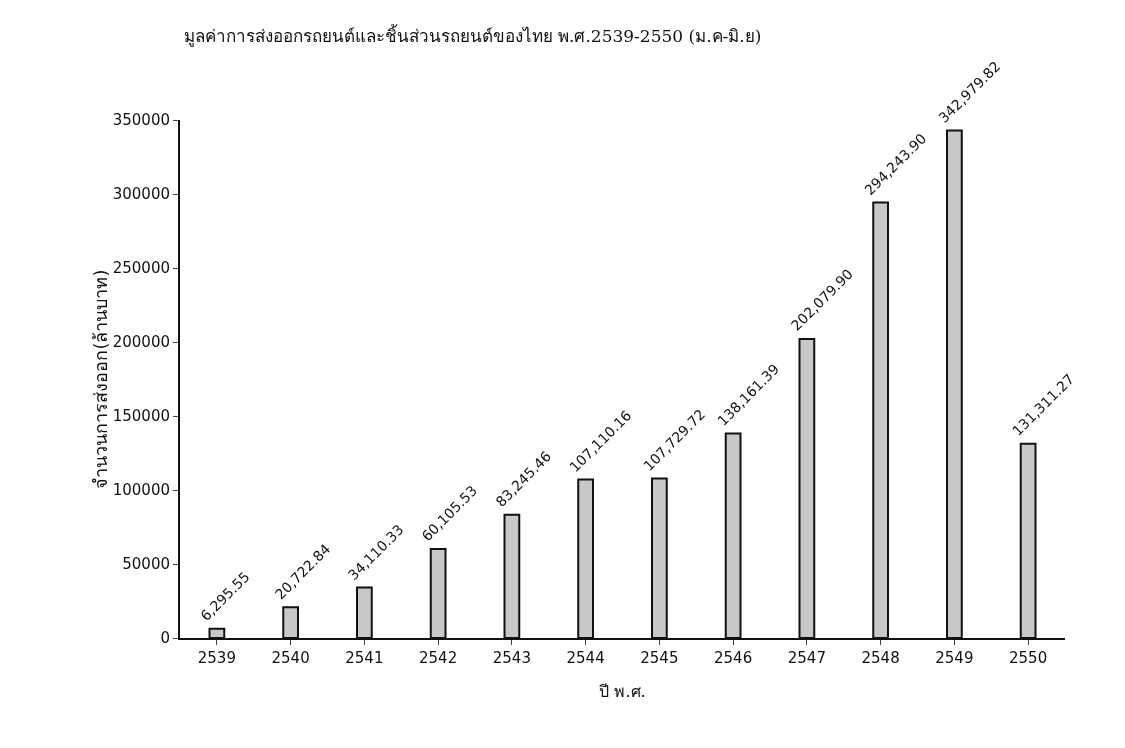 The height and width of the screenshot is (748, 1125). What do you see at coordinates (100, 379) in the screenshot?
I see `y-axis-title: จำนวนการส่งออก(ล้านบาท)` at bounding box center [100, 379].